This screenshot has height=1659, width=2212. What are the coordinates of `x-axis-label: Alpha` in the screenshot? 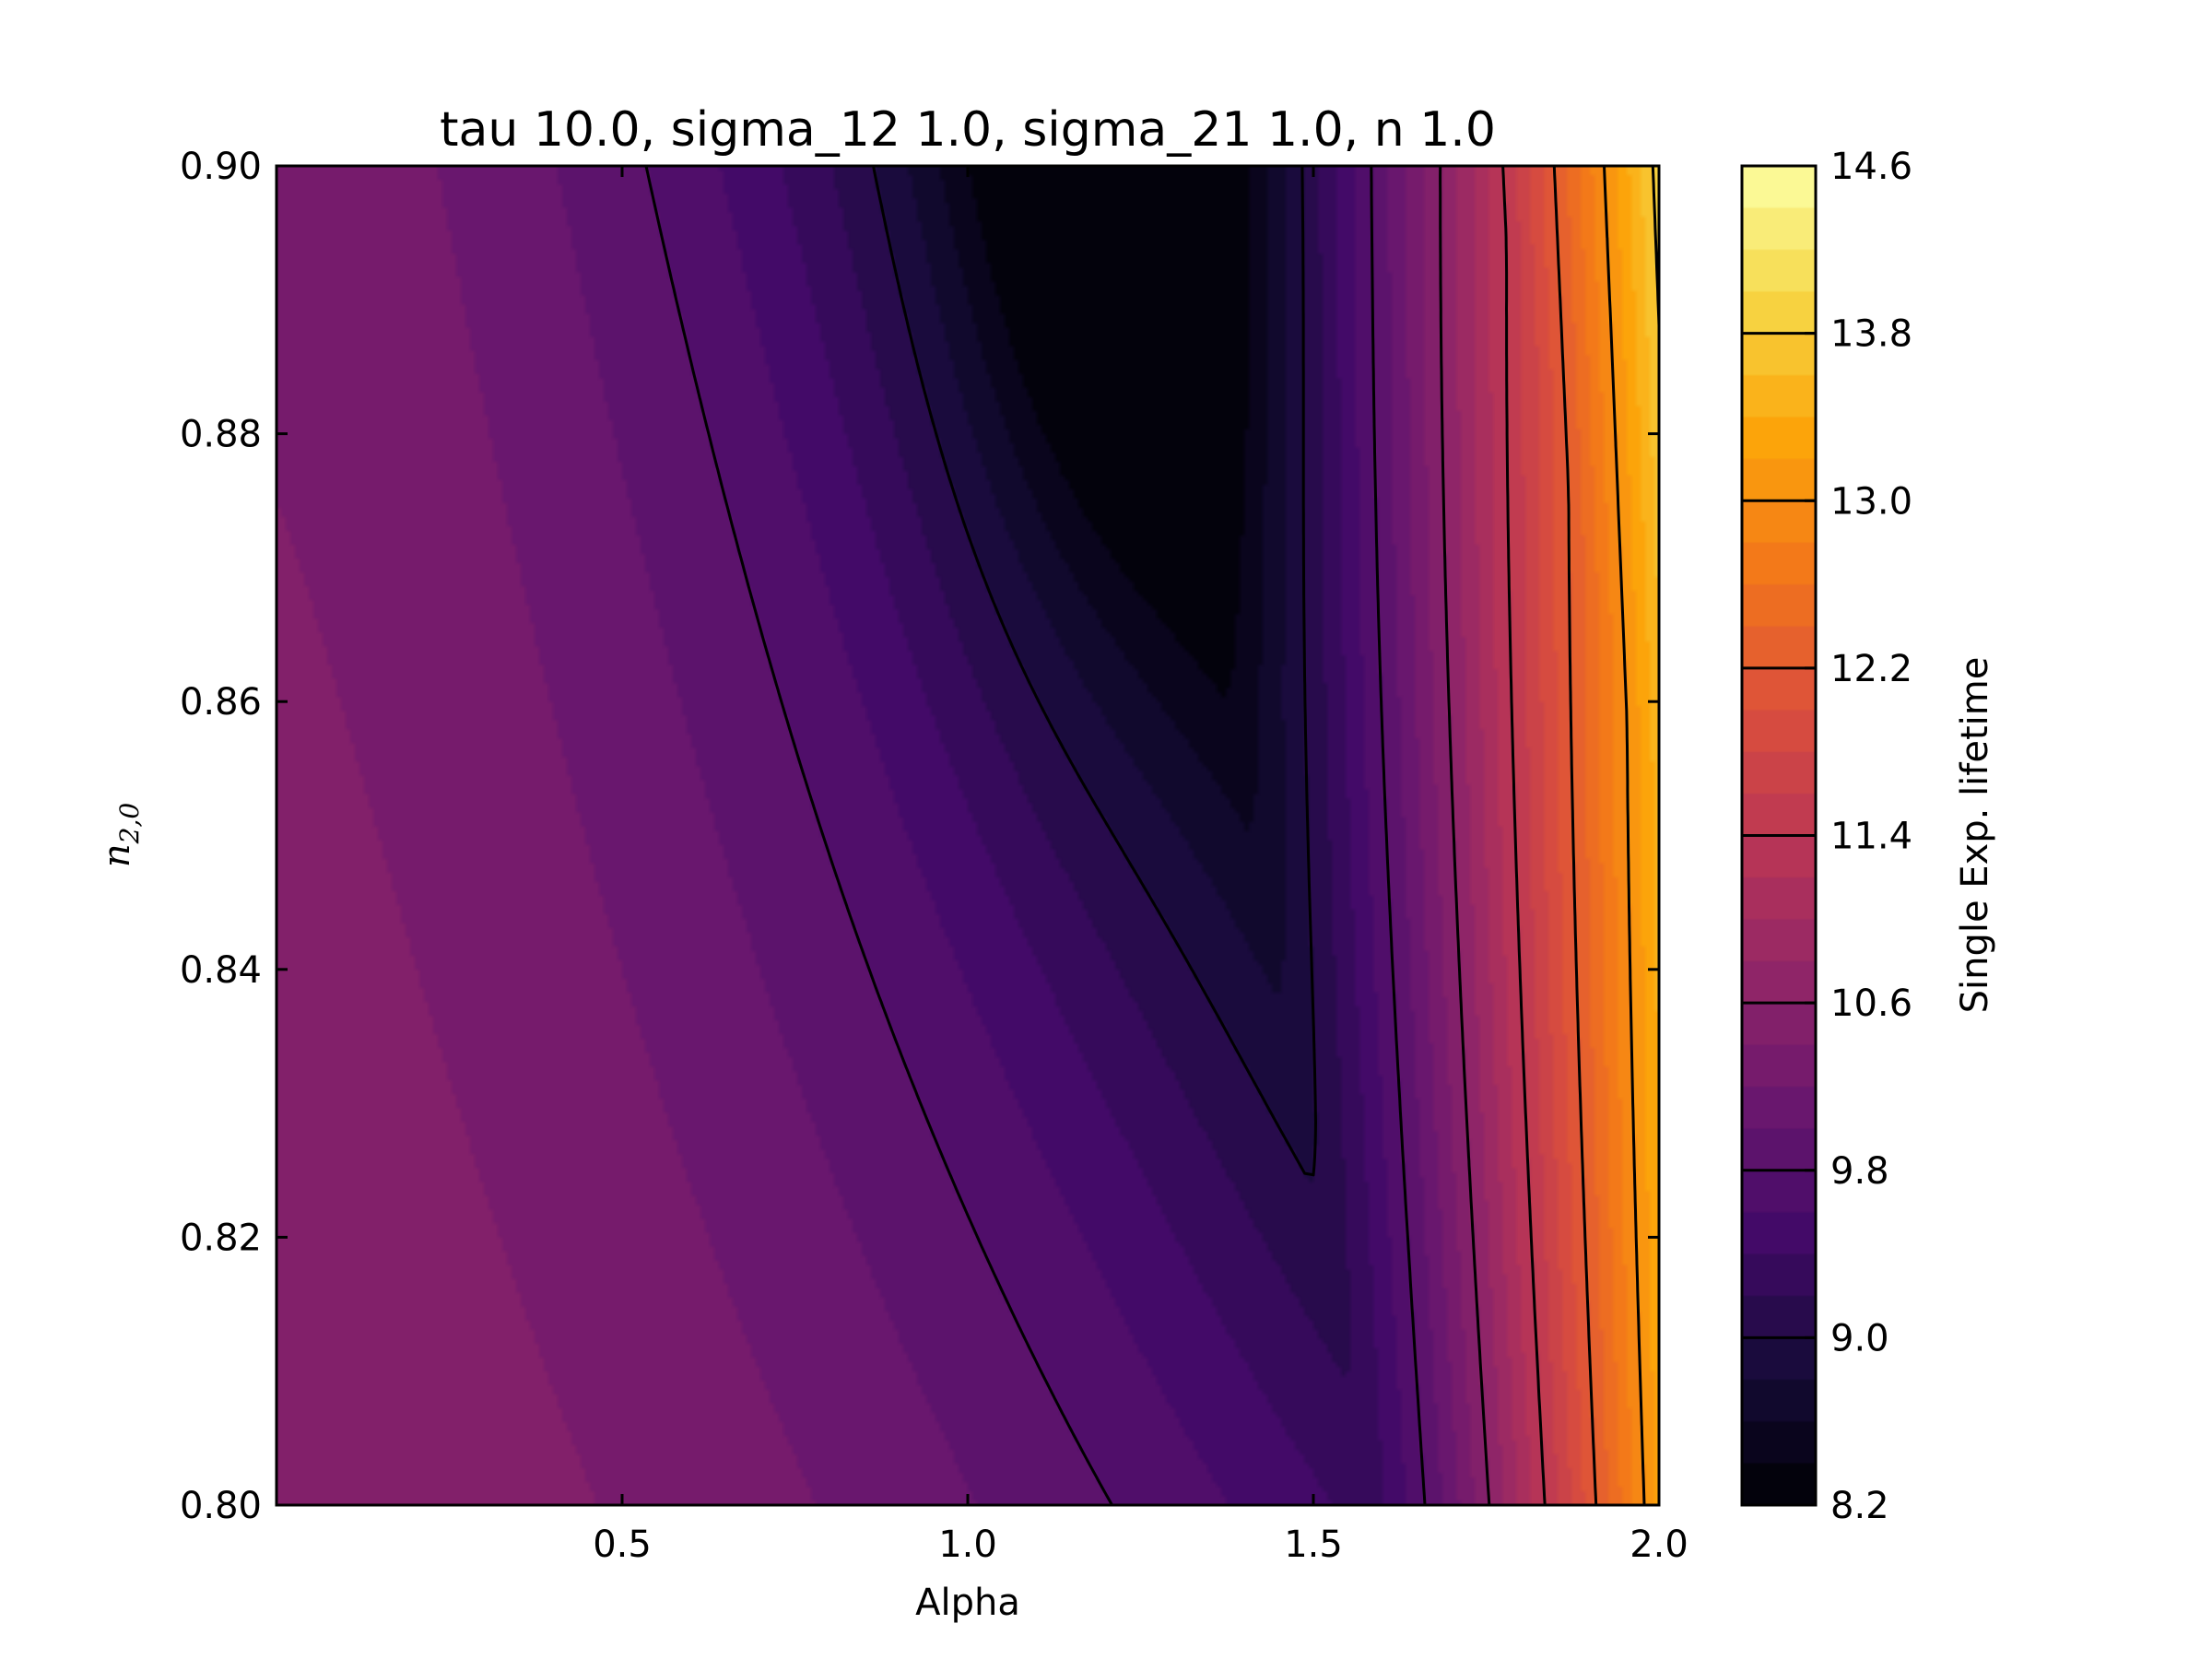 It's located at (967, 1603).